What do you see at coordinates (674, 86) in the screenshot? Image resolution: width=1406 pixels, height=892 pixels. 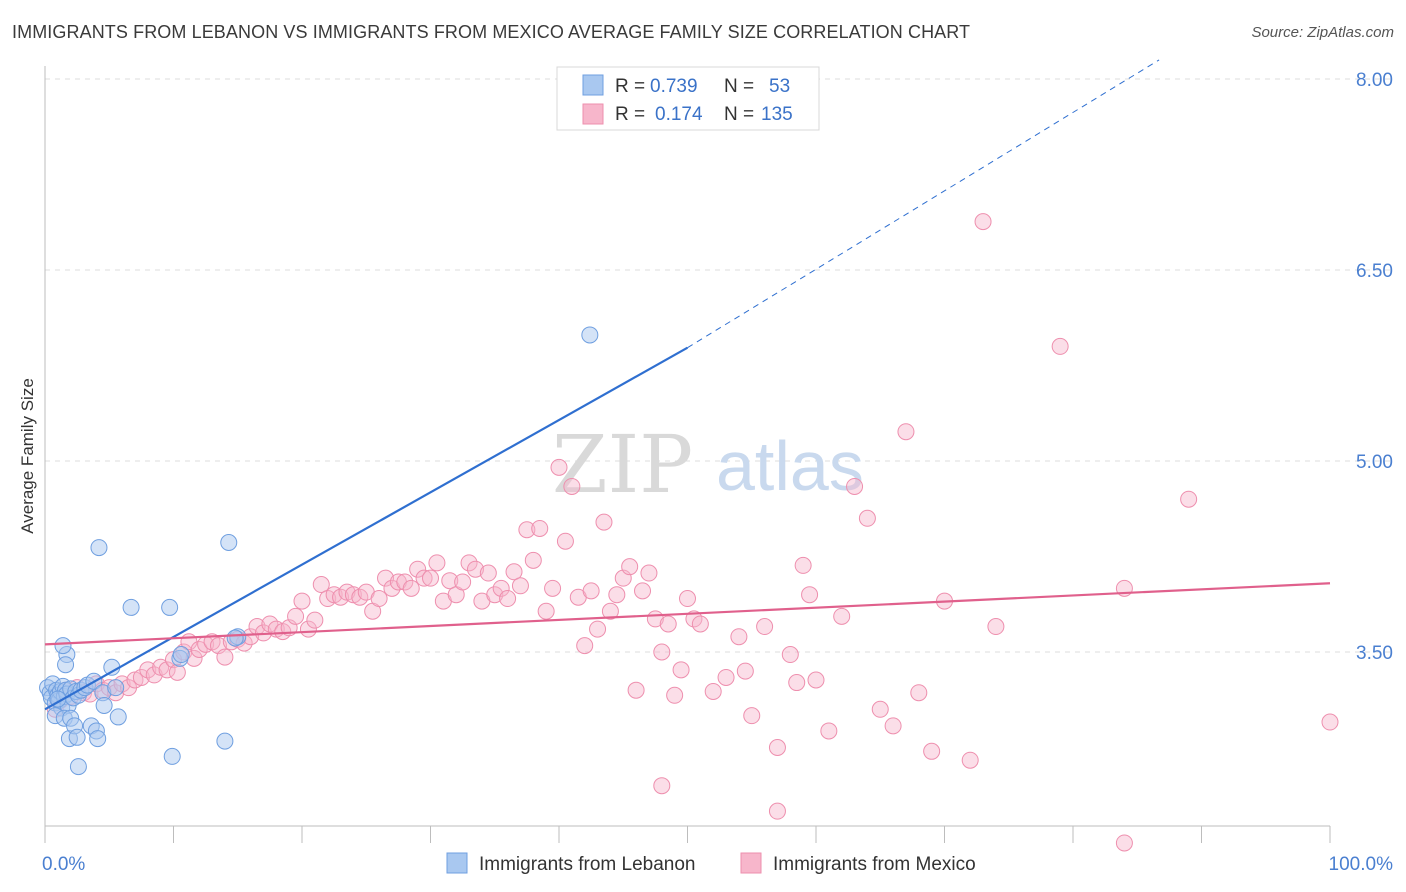 I see `legend-r-value-lebanon: 0.739` at bounding box center [674, 86].